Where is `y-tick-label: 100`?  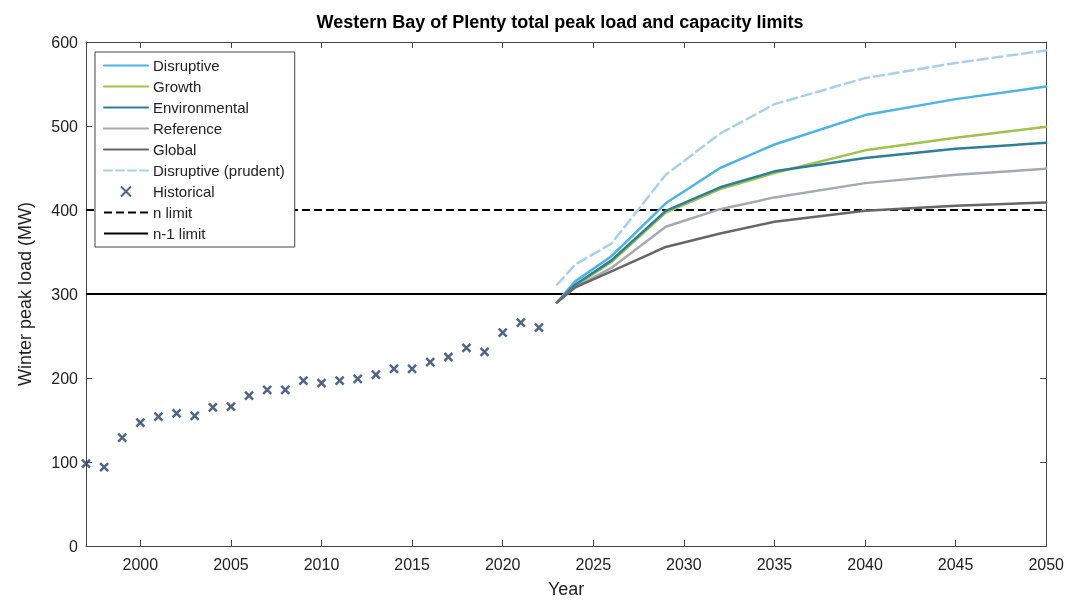 y-tick-label: 100 is located at coordinates (65, 462).